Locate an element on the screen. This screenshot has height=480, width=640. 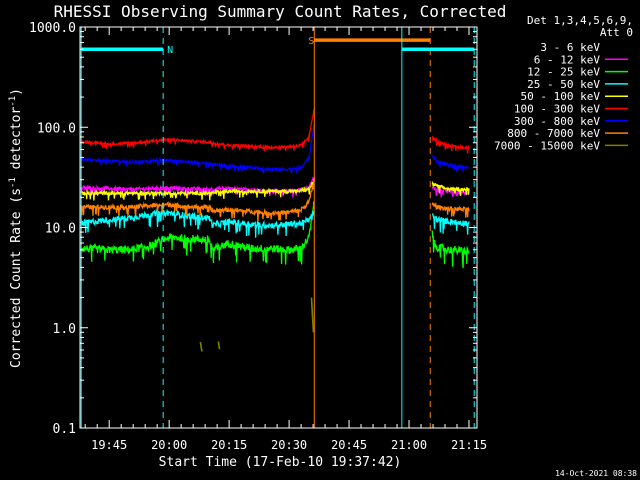
x-tick-label-0: 19:45 is located at coordinates (109, 445).